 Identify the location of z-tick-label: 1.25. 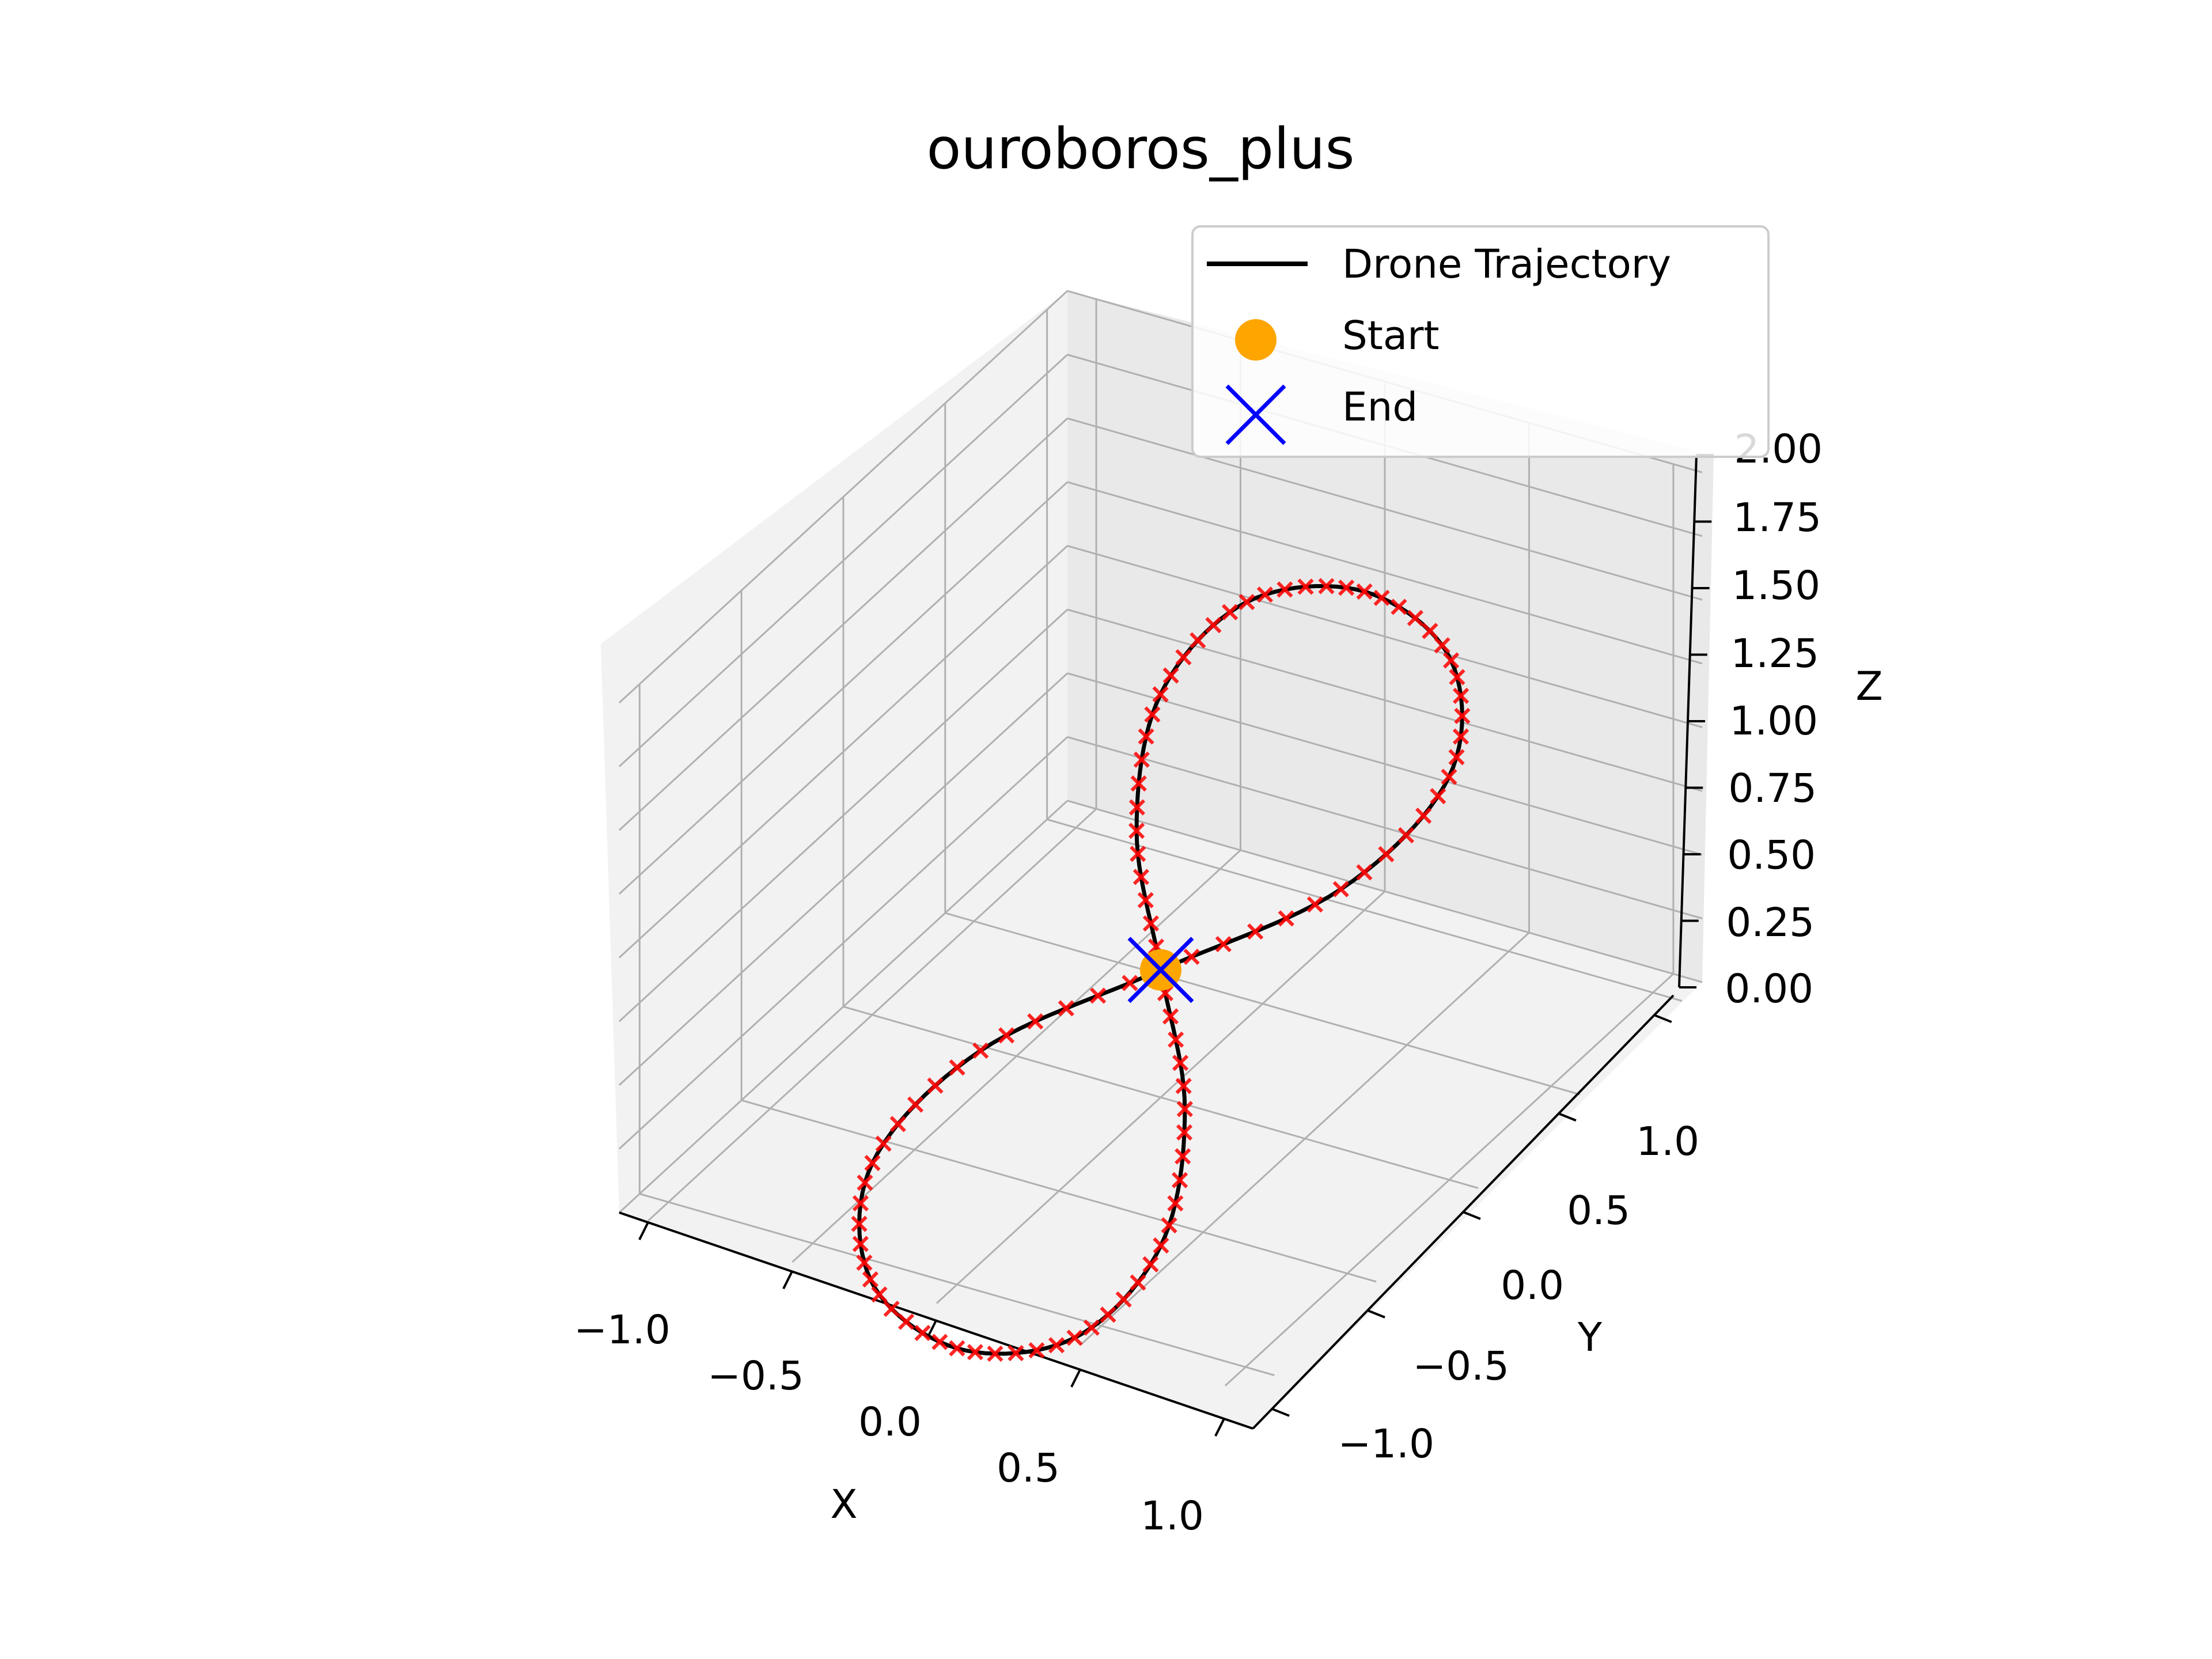
(1774, 654).